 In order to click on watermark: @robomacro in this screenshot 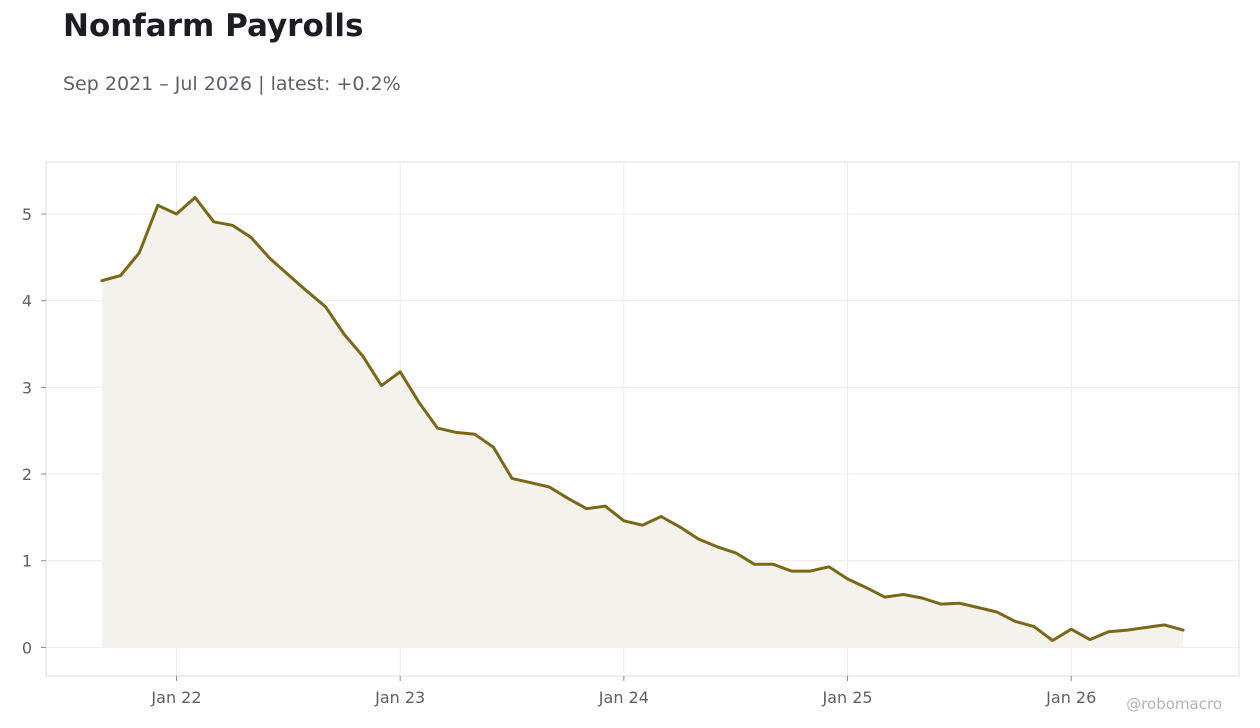, I will do `click(1174, 704)`.